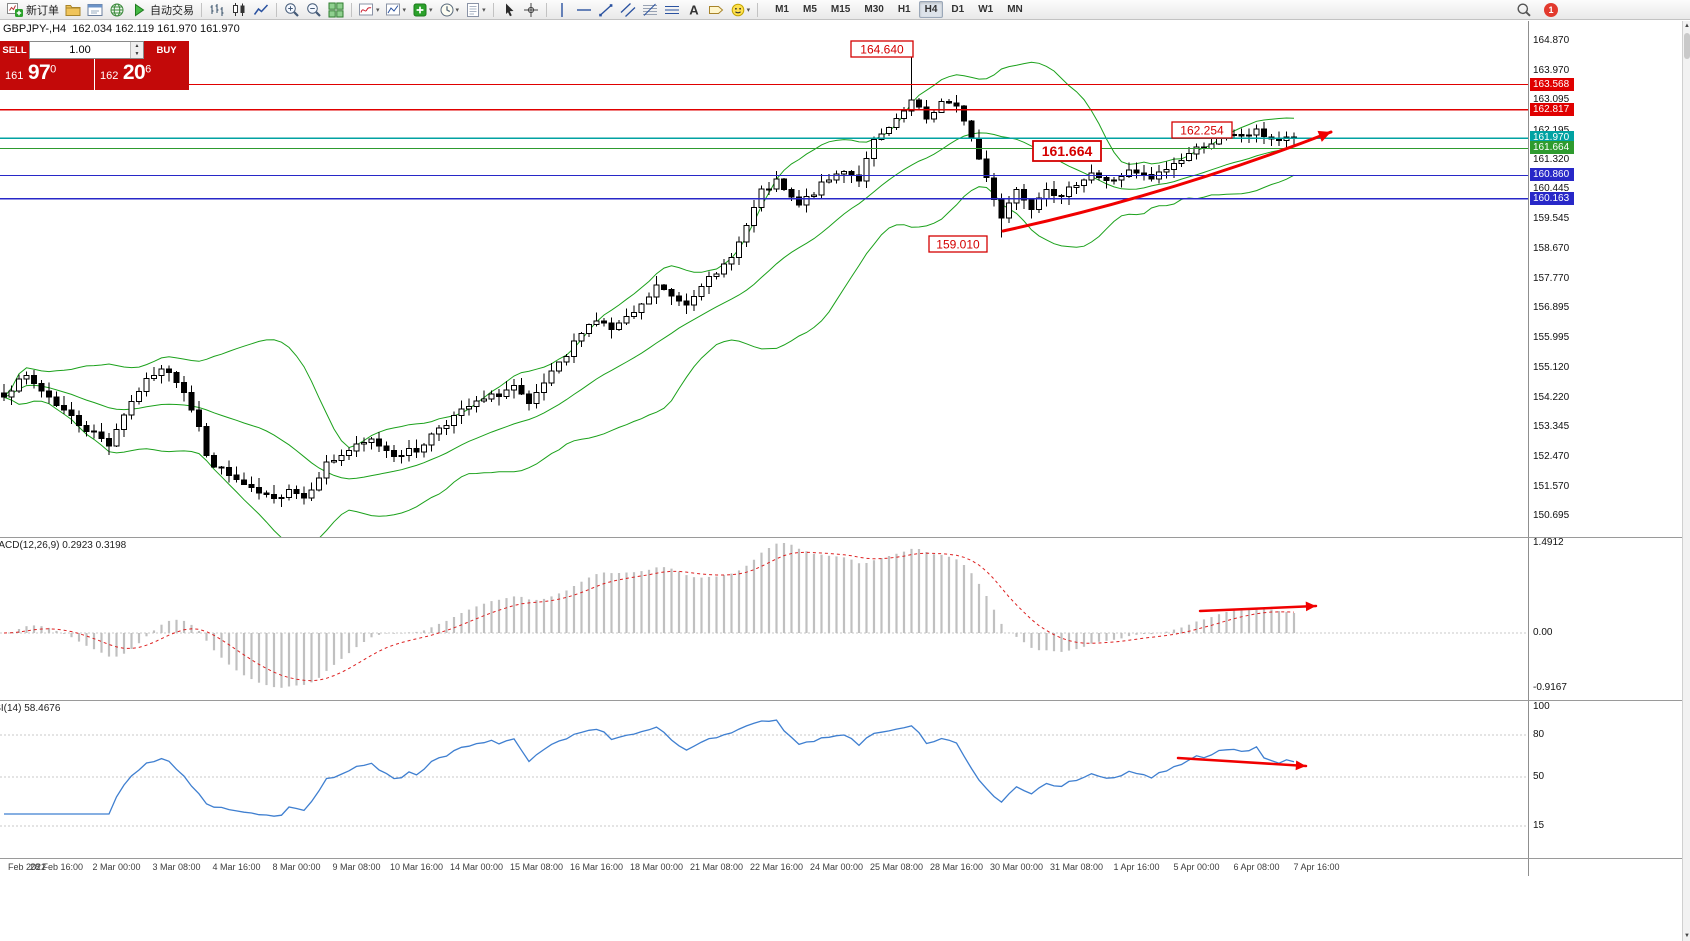 The image size is (1690, 941). I want to click on zoom-out-button, so click(314, 10).